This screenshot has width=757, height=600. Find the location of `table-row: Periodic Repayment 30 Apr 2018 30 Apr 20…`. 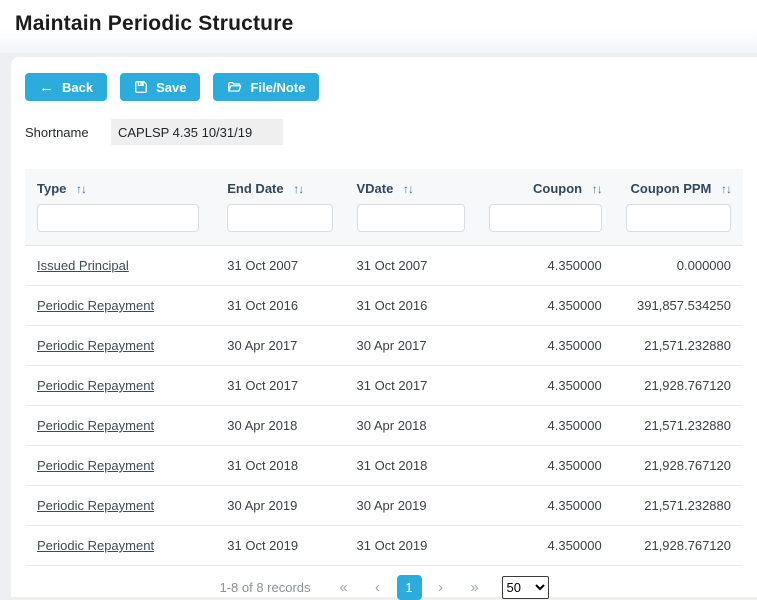

table-row: Periodic Repayment 30 Apr 2018 30 Apr 20… is located at coordinates (384, 425).